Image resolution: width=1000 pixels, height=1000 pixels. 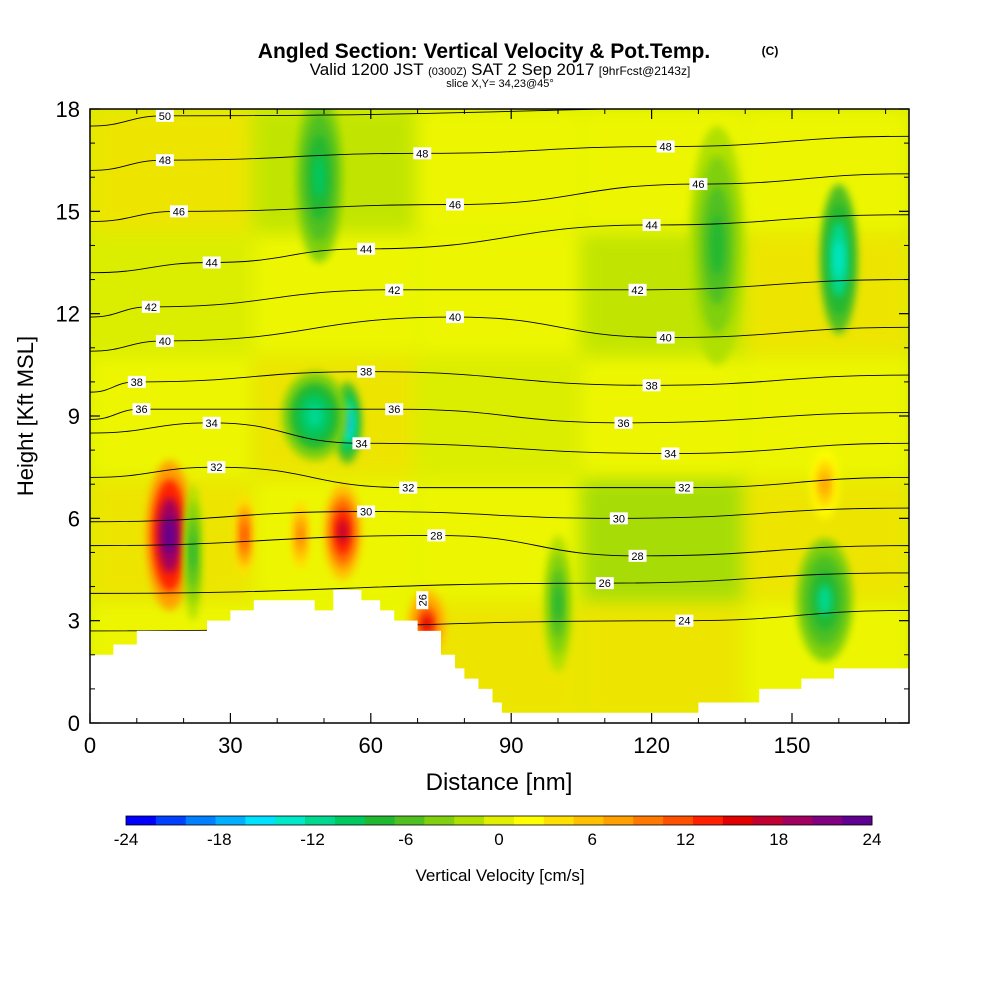 What do you see at coordinates (74, 723) in the screenshot?
I see `y-tick-label: 0` at bounding box center [74, 723].